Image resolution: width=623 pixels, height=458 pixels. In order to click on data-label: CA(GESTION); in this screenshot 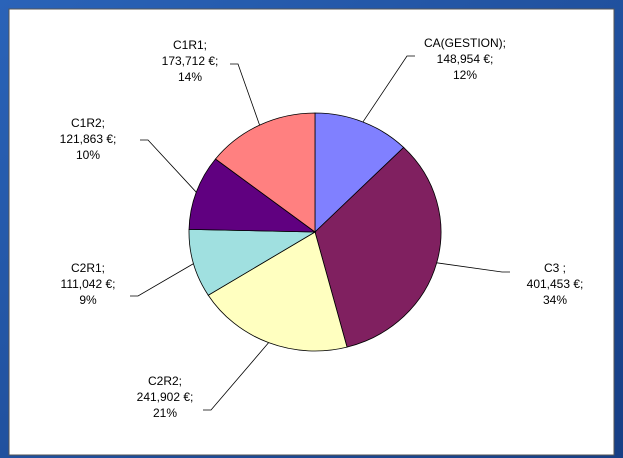, I will do `click(465, 43)`.